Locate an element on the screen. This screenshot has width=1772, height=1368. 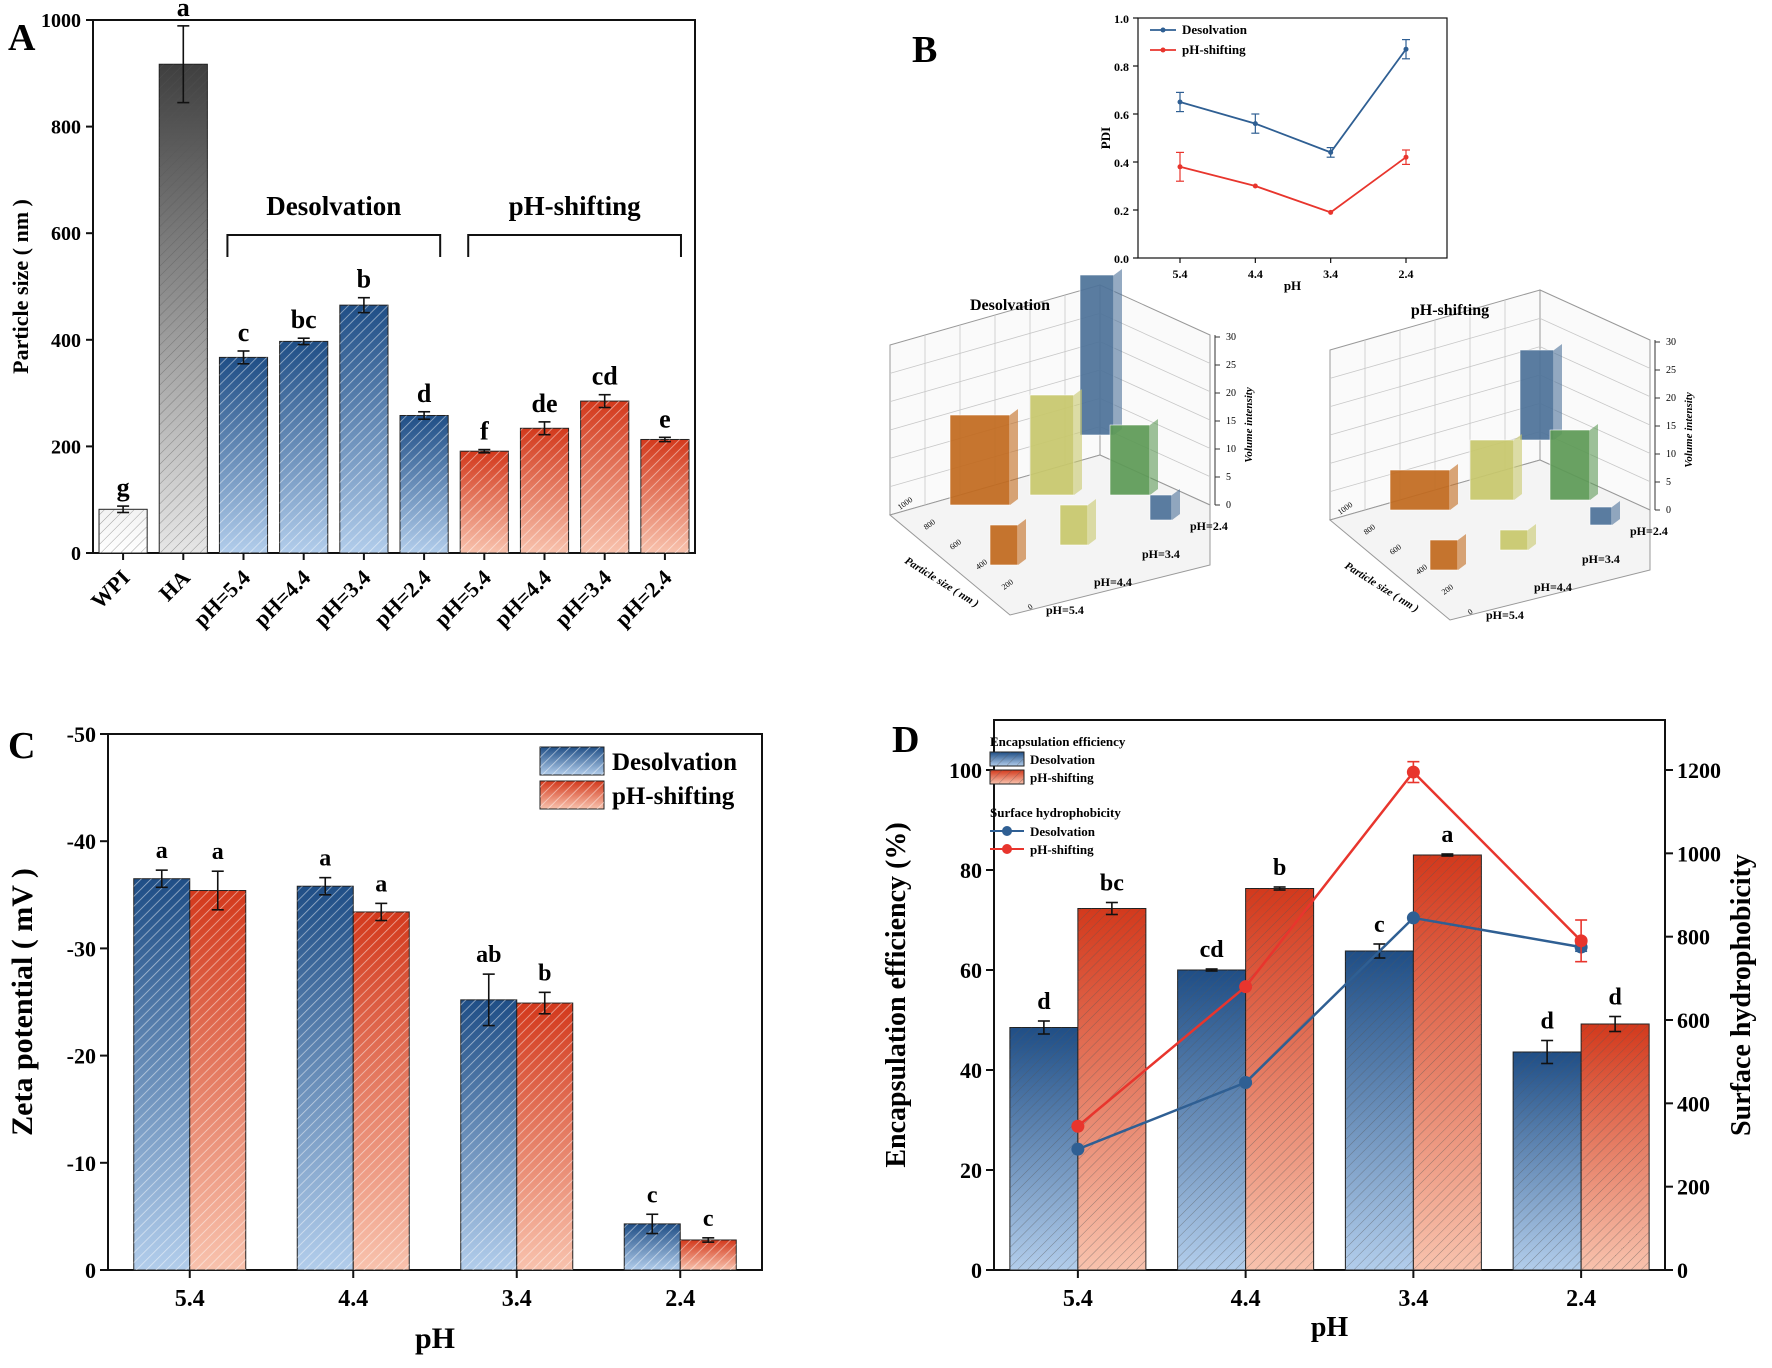
x-tick-label: WPI is located at coordinates (110, 589).